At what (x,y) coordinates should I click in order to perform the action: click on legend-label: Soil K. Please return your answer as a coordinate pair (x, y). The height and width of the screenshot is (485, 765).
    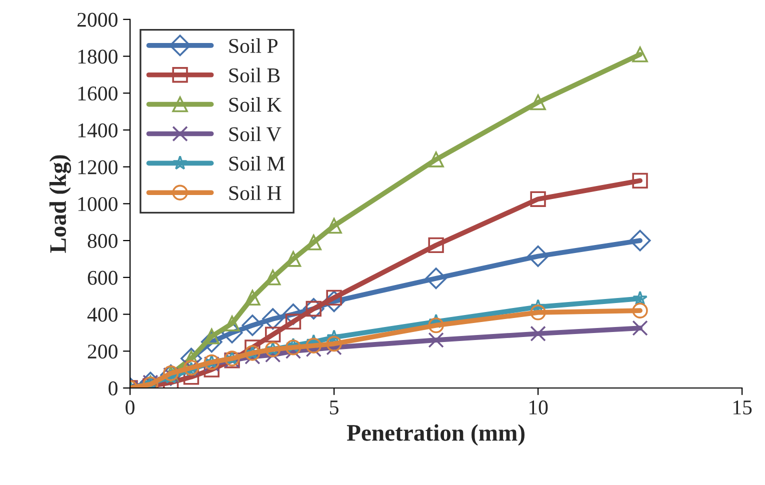
    Looking at the image, I should click on (255, 104).